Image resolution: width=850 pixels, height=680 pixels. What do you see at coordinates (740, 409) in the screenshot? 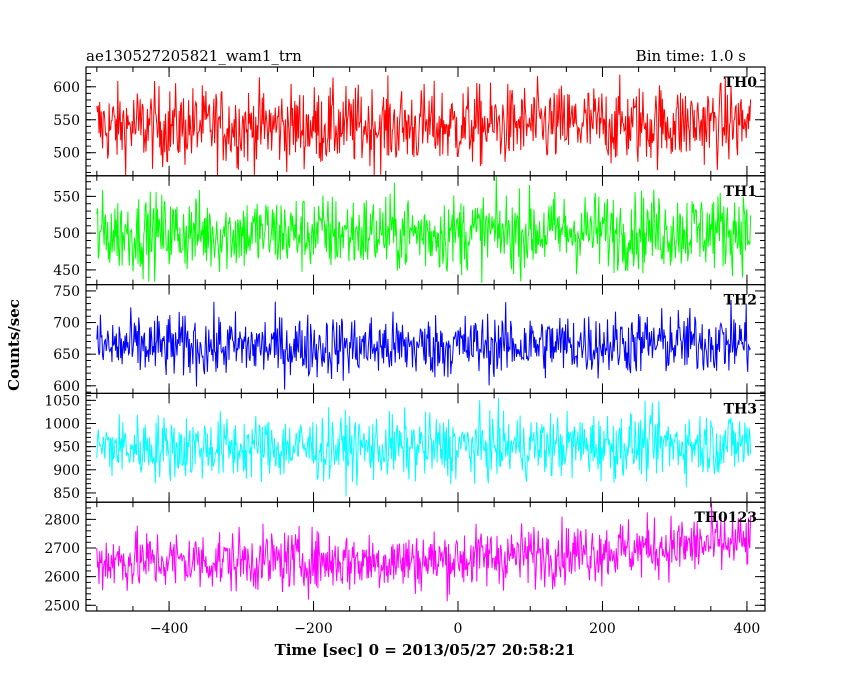
I see `panel-label-th3: TH3` at bounding box center [740, 409].